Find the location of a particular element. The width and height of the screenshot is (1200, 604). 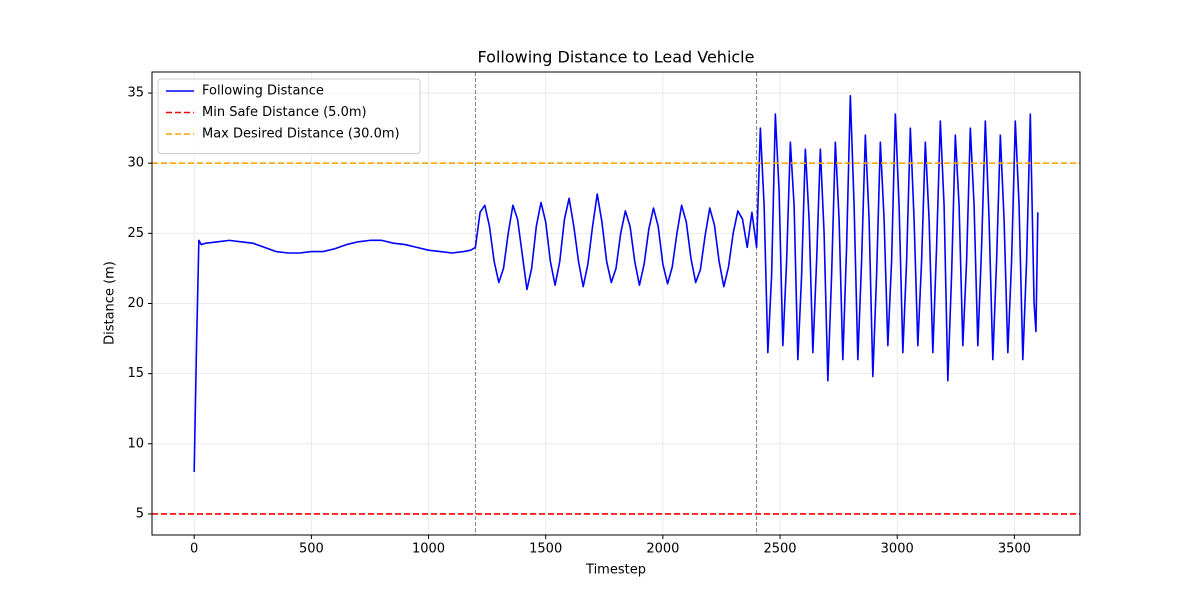

x-axis-label: Timestep is located at coordinates (615, 570).